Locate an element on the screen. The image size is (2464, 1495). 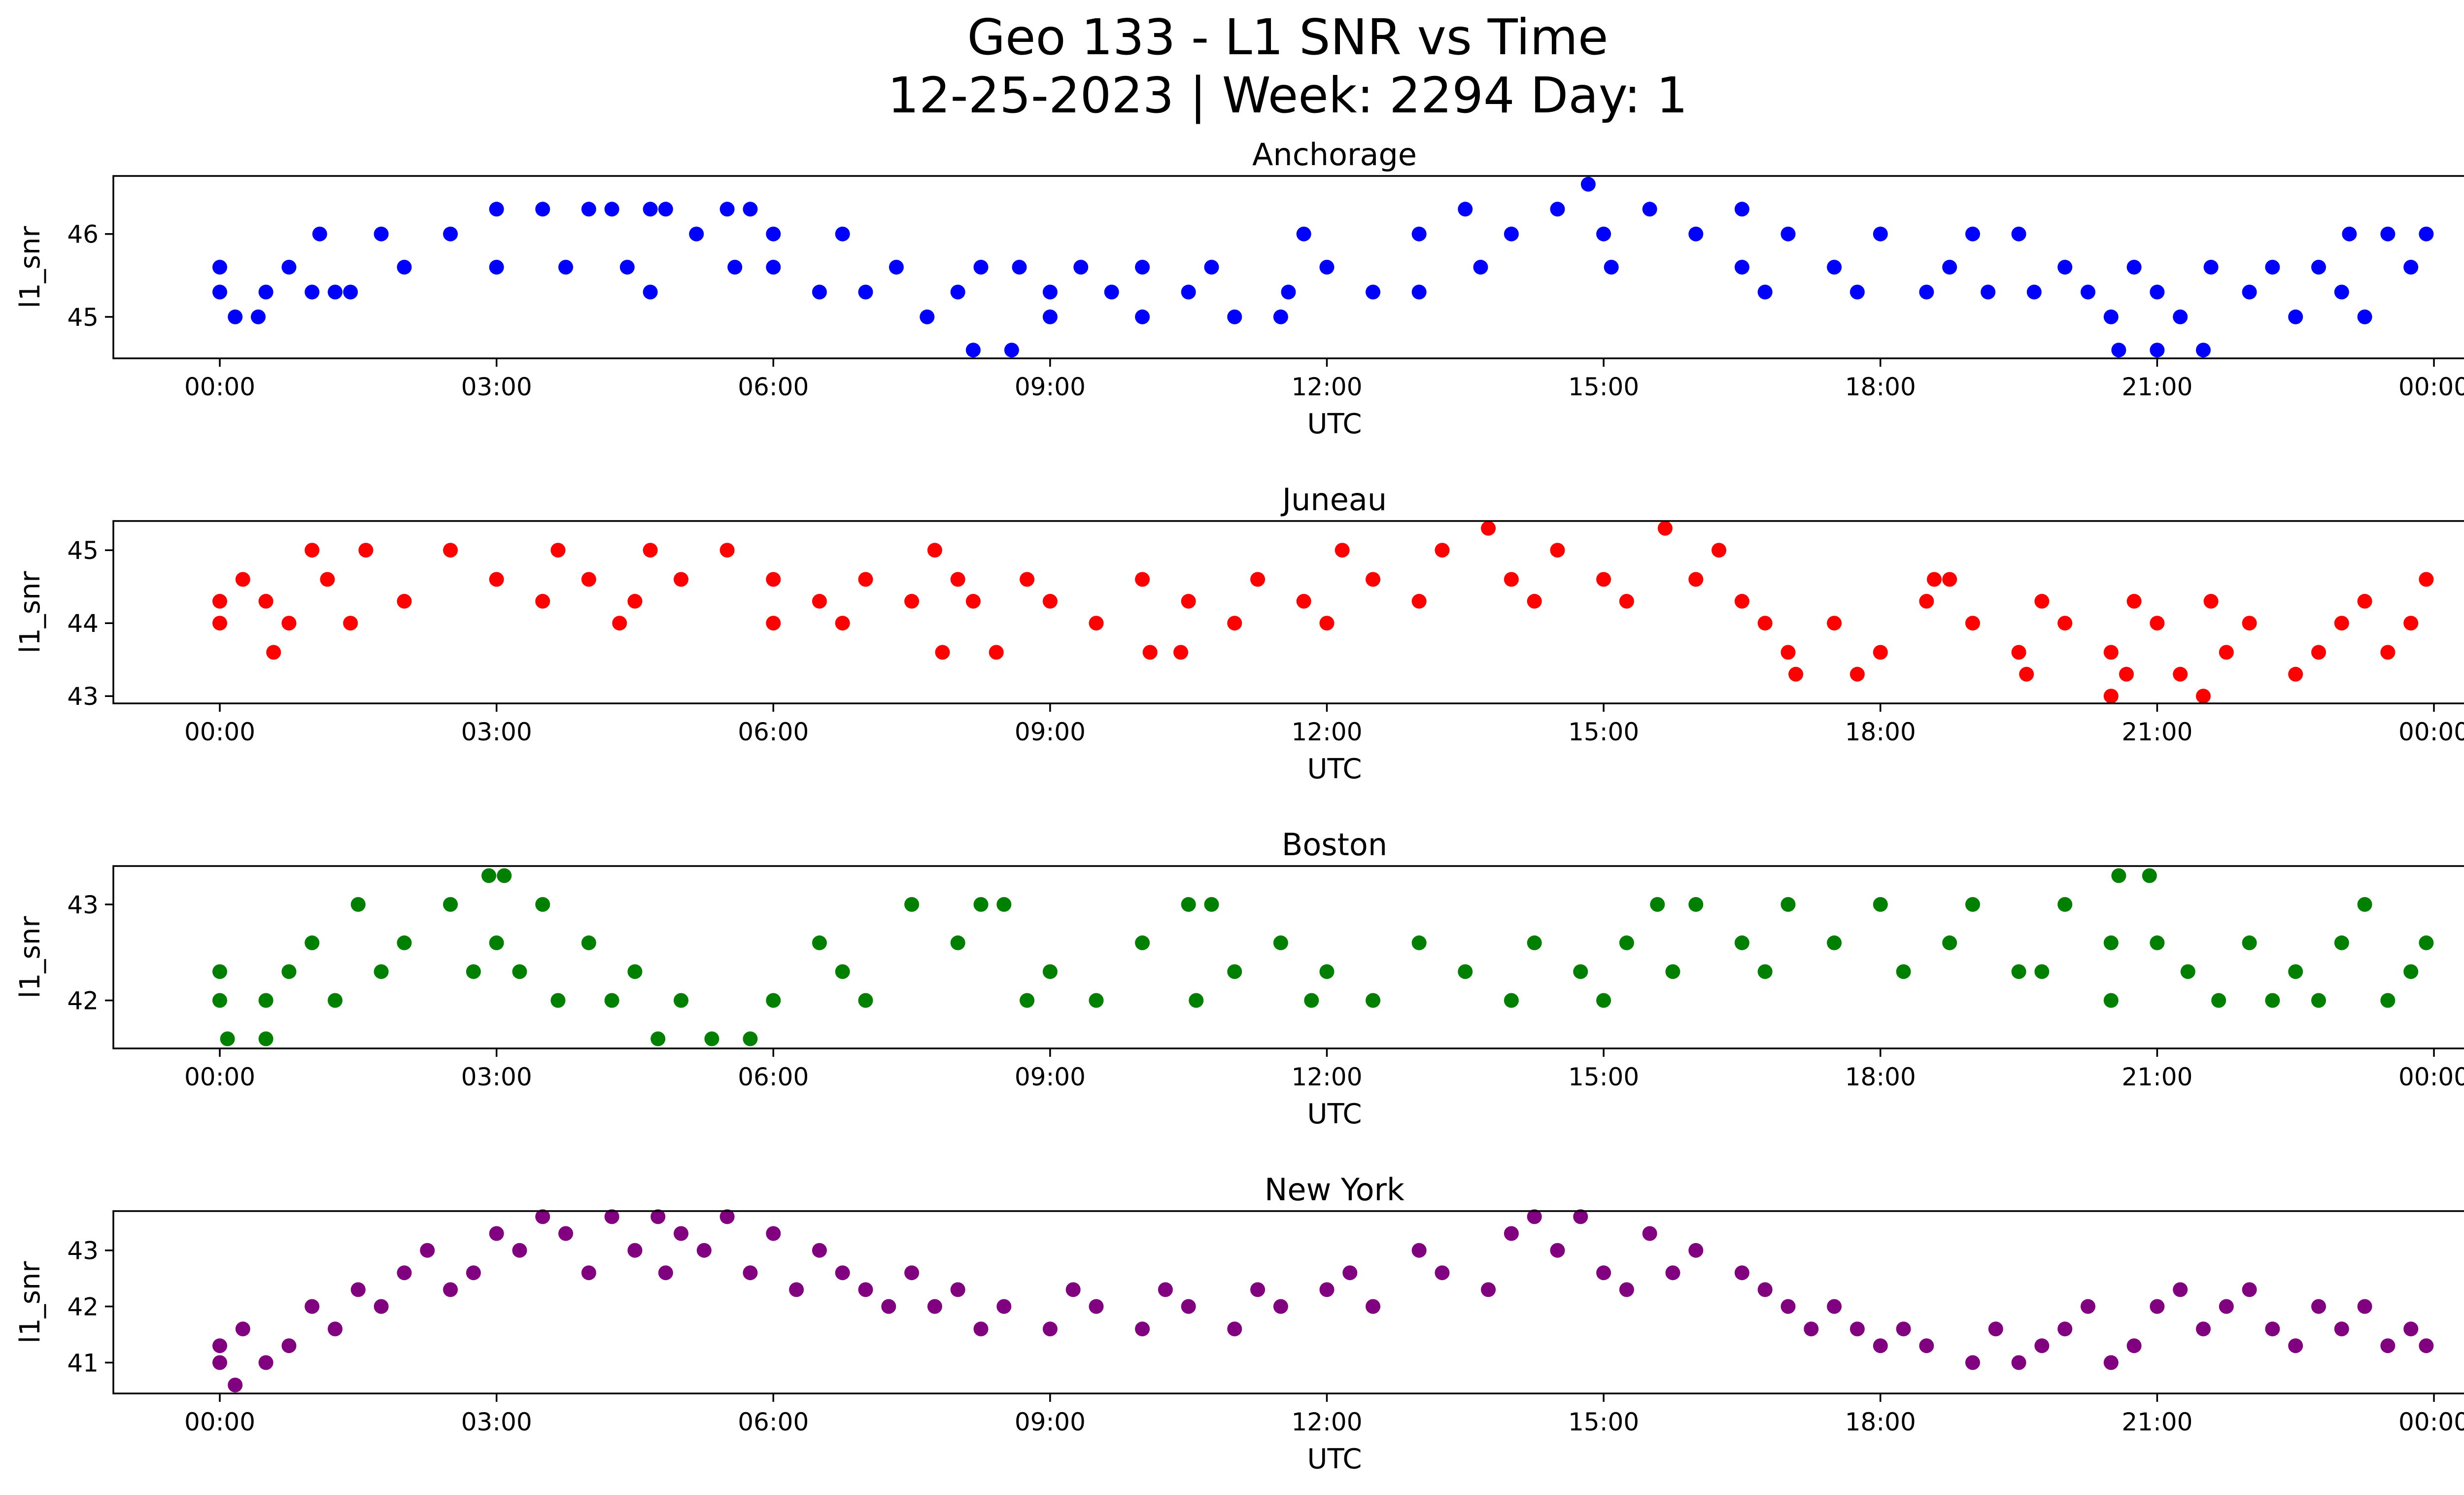
x-tick-label: 06:00 is located at coordinates (773, 732).